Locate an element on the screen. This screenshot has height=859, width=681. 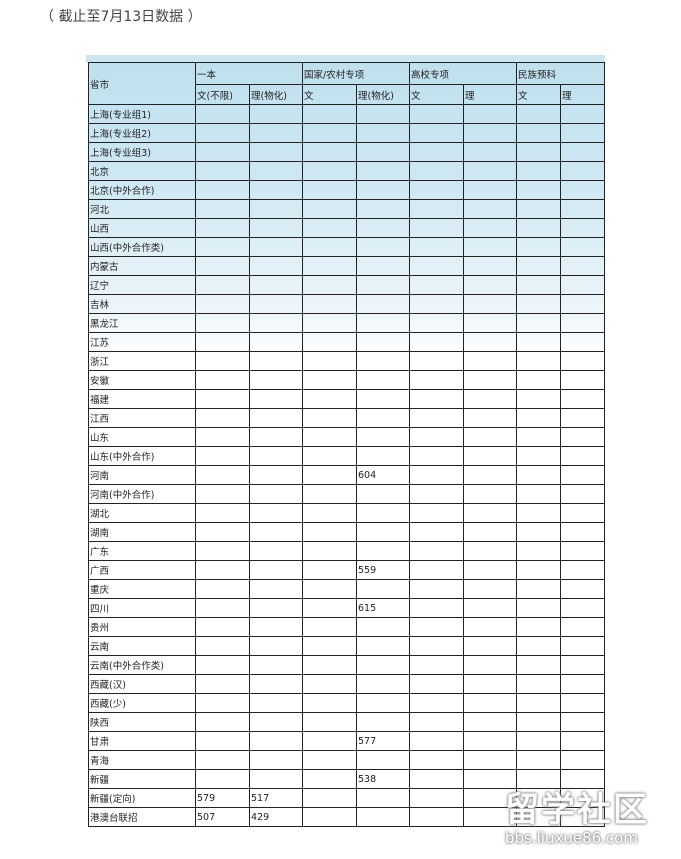
province-cell: 吉林 is located at coordinates (142, 304).